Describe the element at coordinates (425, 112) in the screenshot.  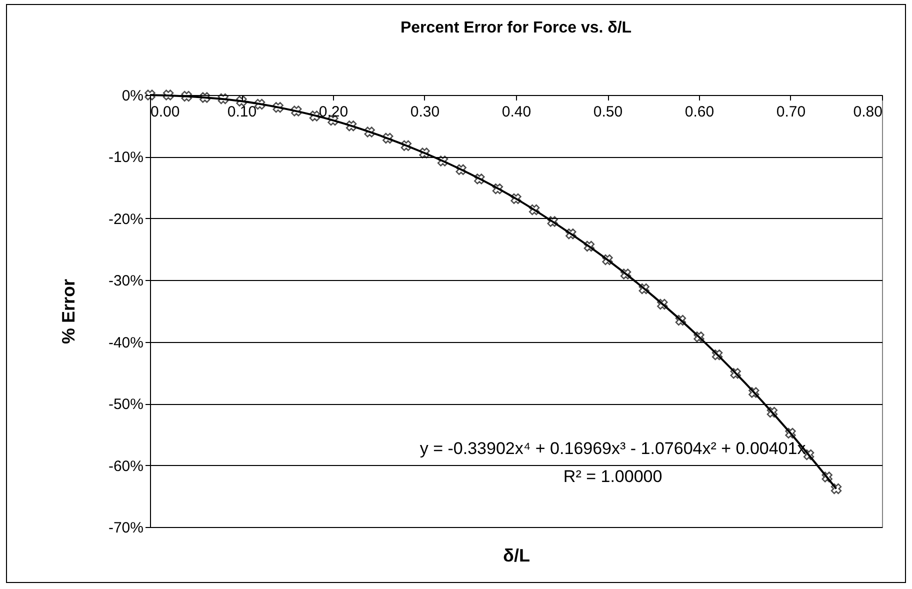
I see `x-tick-label: 0.30` at that location.